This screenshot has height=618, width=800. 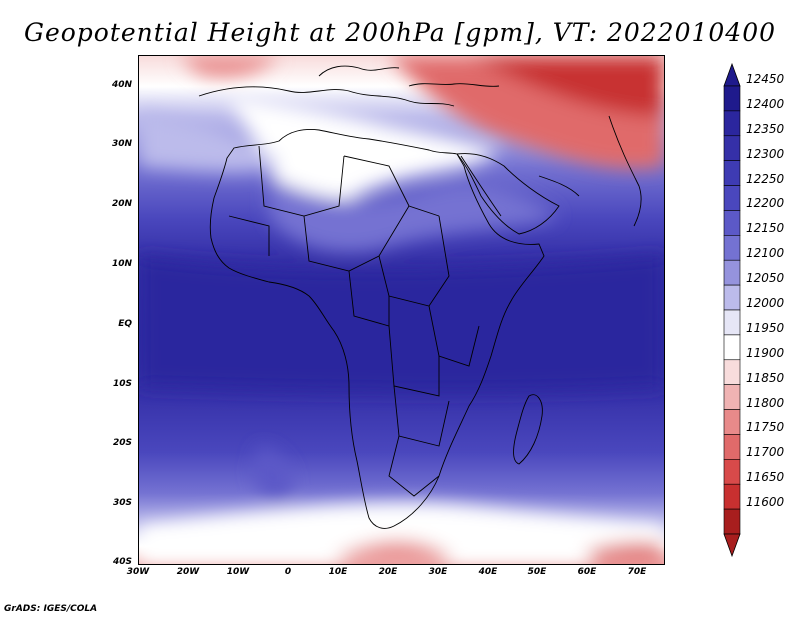 What do you see at coordinates (765, 377) in the screenshot?
I see `colorbar-level-label: 11850` at bounding box center [765, 377].